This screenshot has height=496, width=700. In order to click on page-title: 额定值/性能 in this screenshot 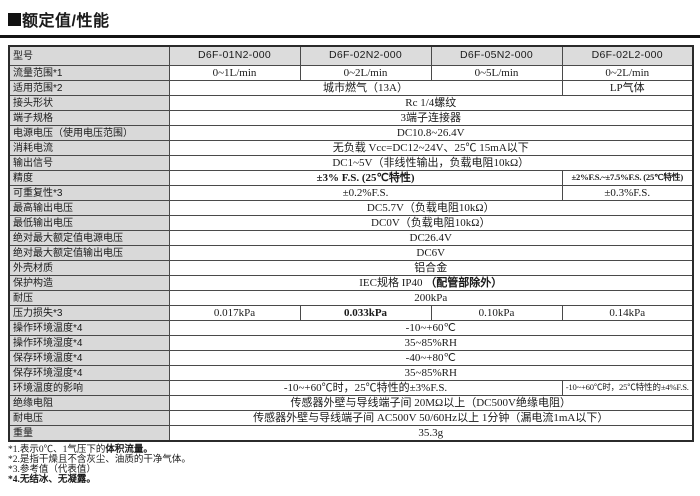, I will do `click(66, 21)`.